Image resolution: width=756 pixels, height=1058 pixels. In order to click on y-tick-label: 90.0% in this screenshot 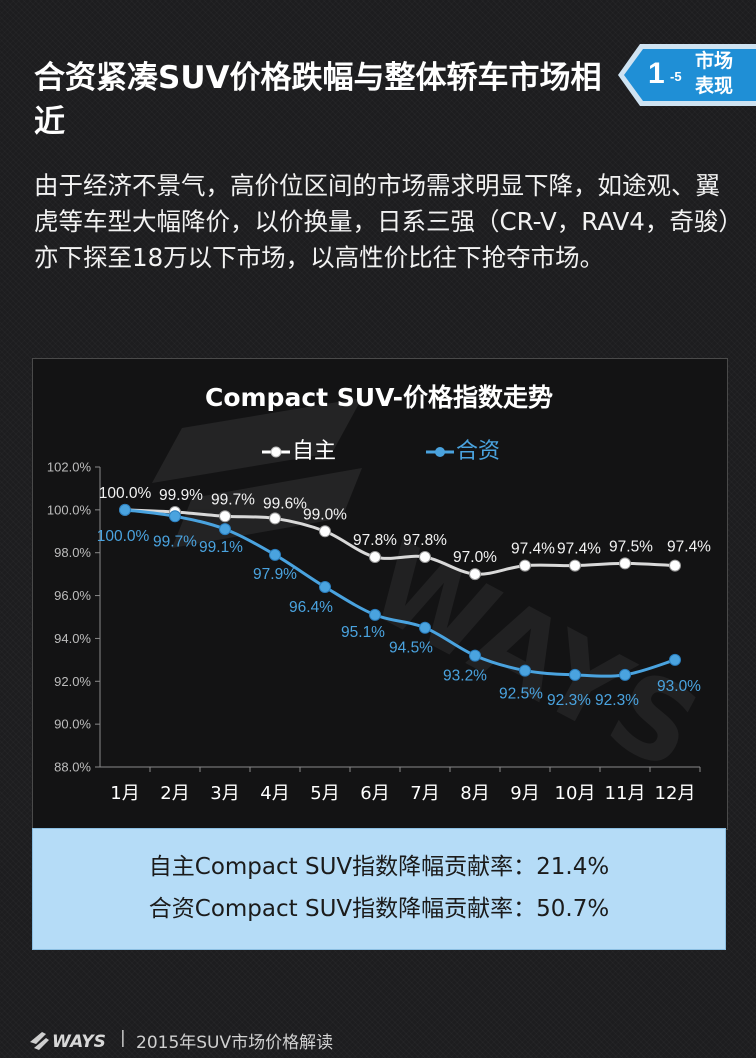, I will do `click(72, 724)`.